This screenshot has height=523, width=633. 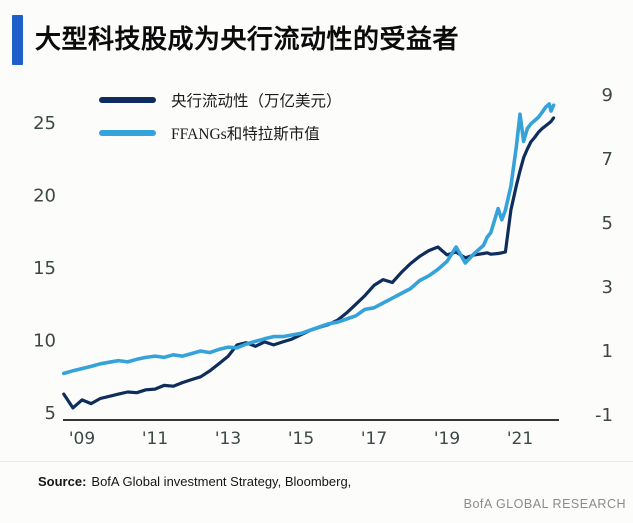 I want to click on x-axis-tick-label: '09, so click(x=82, y=439).